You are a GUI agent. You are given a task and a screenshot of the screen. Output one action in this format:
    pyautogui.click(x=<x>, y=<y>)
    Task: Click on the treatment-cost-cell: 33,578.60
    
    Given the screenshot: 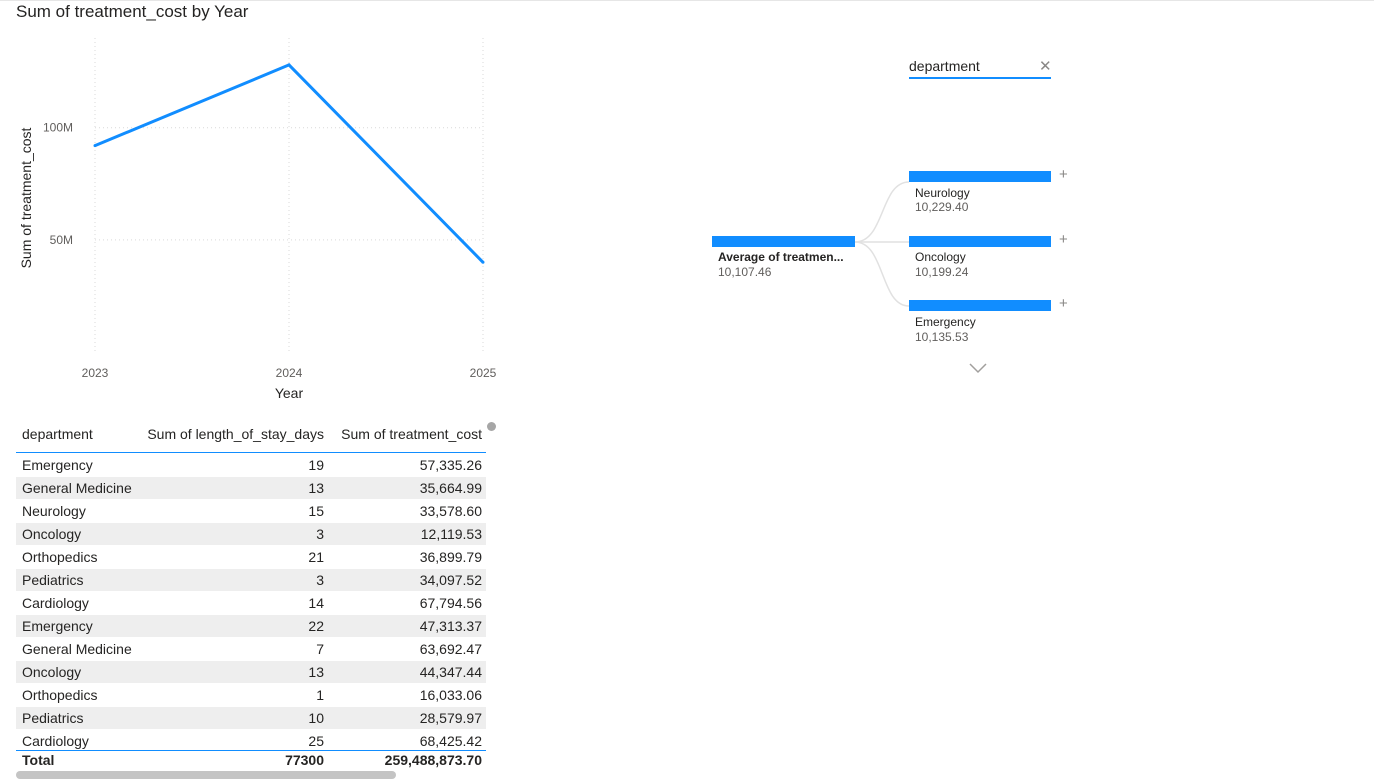 What is the action you would take?
    pyautogui.click(x=450, y=511)
    